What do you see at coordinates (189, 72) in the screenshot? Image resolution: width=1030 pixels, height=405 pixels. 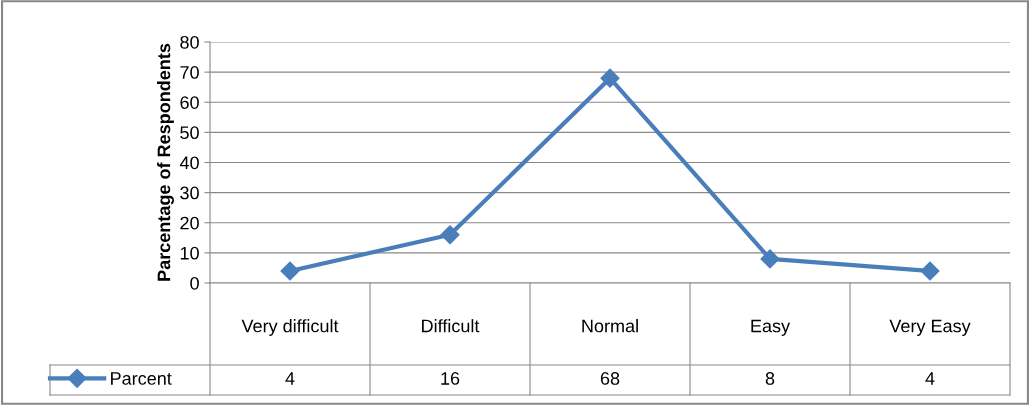 I see `y-tick-label: 70` at bounding box center [189, 72].